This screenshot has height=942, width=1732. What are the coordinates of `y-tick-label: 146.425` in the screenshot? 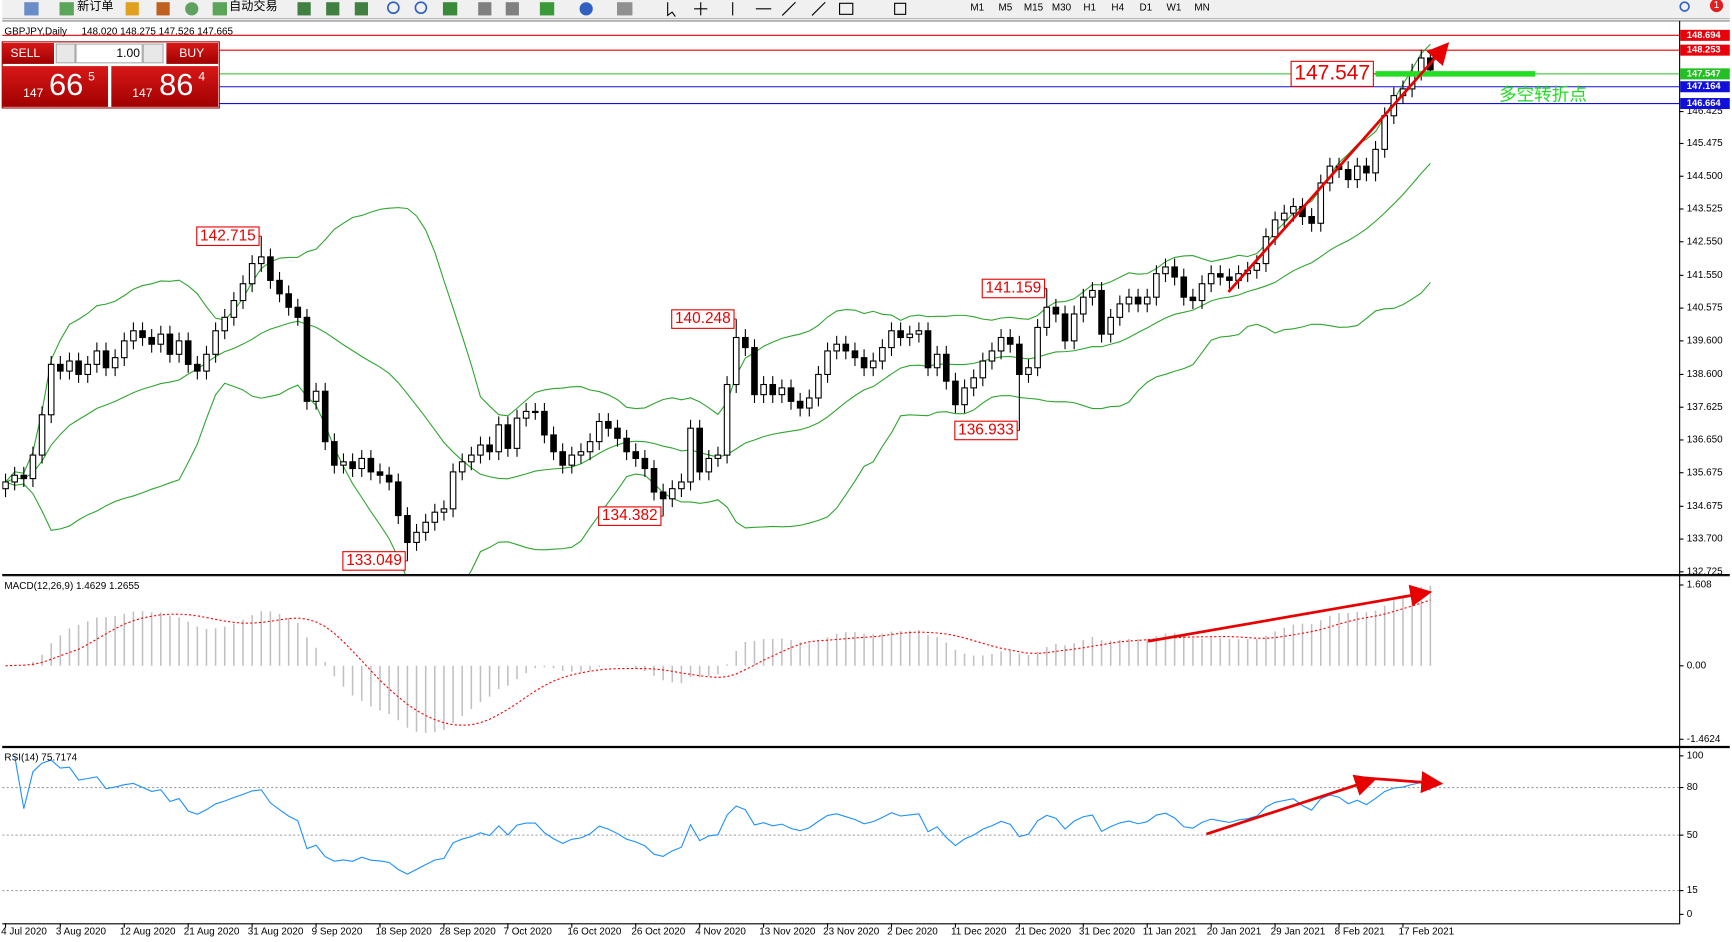 It's located at (1705, 111).